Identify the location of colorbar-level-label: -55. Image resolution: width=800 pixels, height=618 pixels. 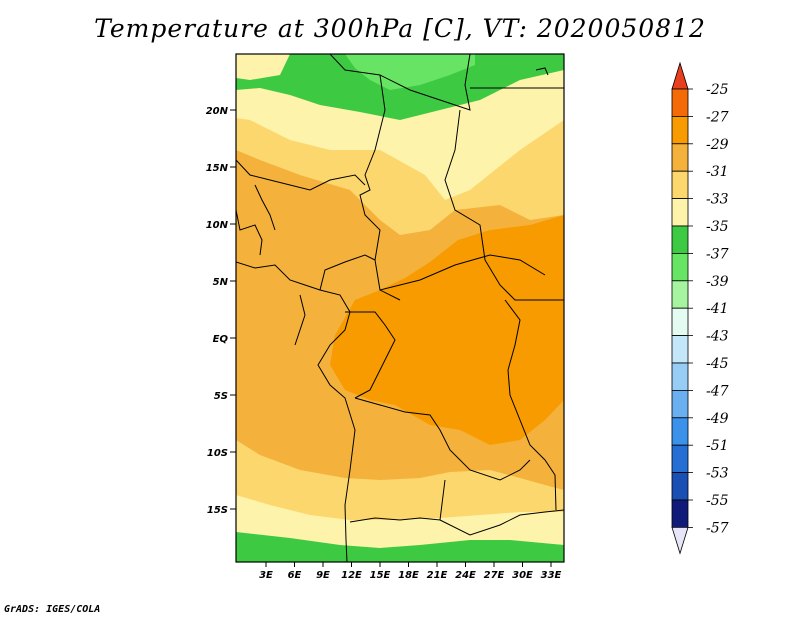
(717, 501).